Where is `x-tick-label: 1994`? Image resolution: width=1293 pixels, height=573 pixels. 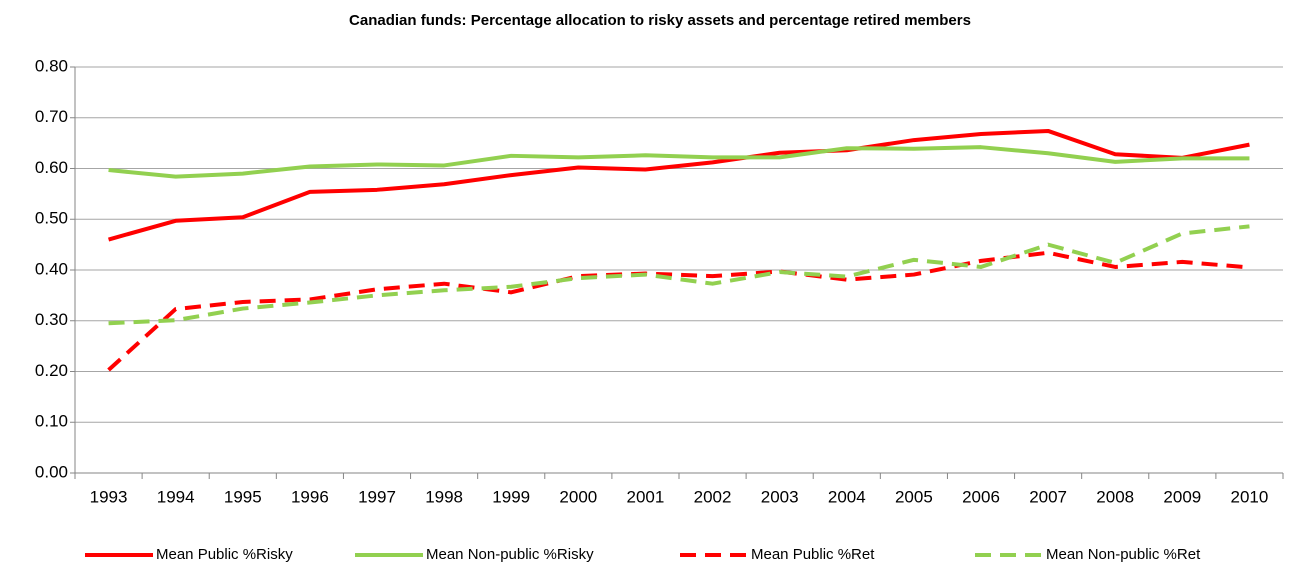 x-tick-label: 1994 is located at coordinates (176, 496).